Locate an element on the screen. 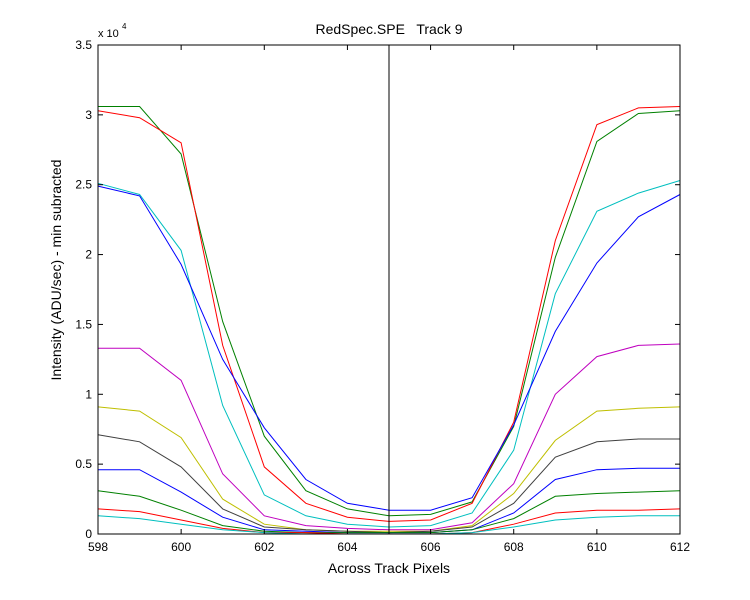 This screenshot has width=750, height=600. y-tick-label: 0.5 is located at coordinates (83, 464).